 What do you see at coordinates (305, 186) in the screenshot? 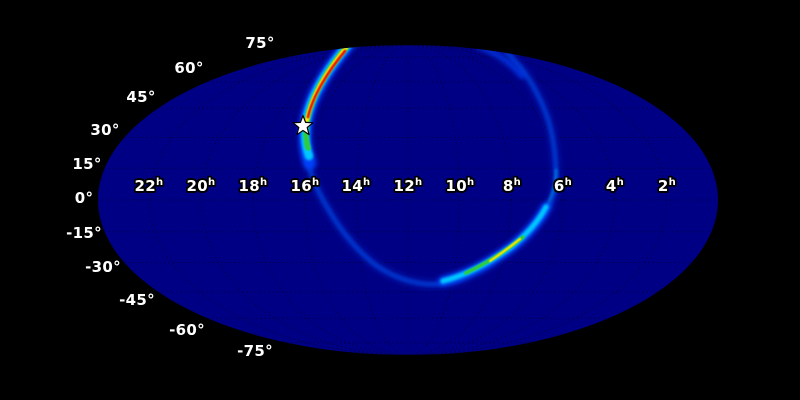
I see `ra-tick-label: 16h` at bounding box center [305, 186].